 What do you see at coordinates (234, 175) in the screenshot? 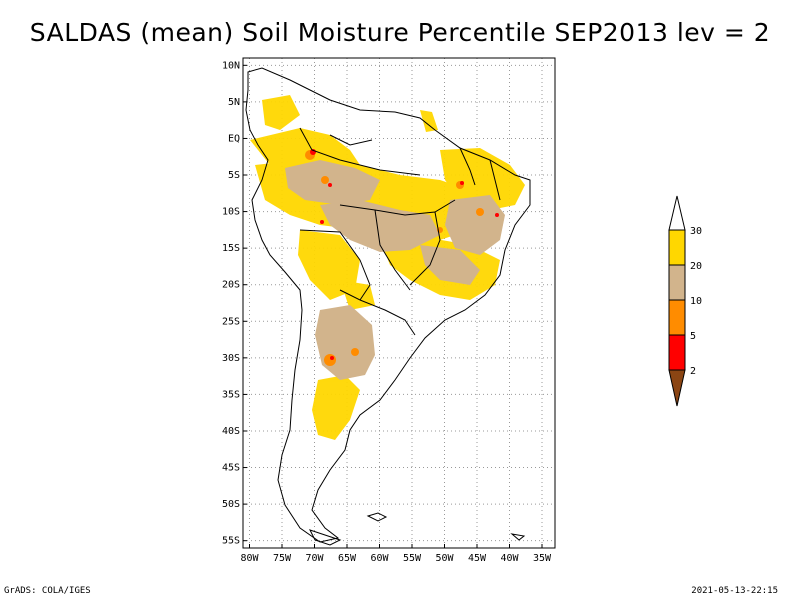
I see `lat-label: 5S` at bounding box center [234, 175].